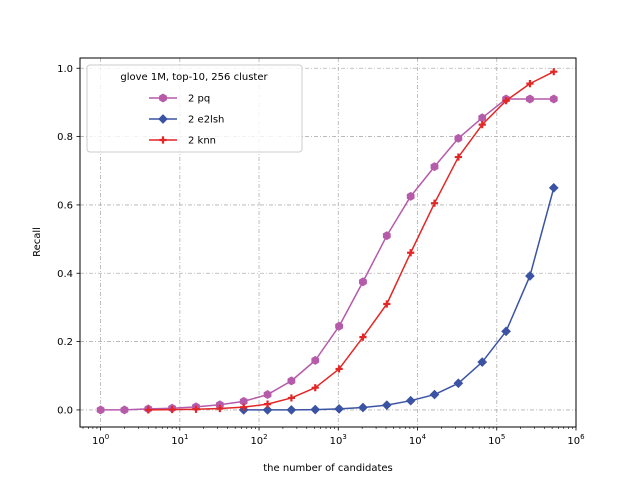 The height and width of the screenshot is (480, 640). I want to click on legend-box, so click(194, 108).